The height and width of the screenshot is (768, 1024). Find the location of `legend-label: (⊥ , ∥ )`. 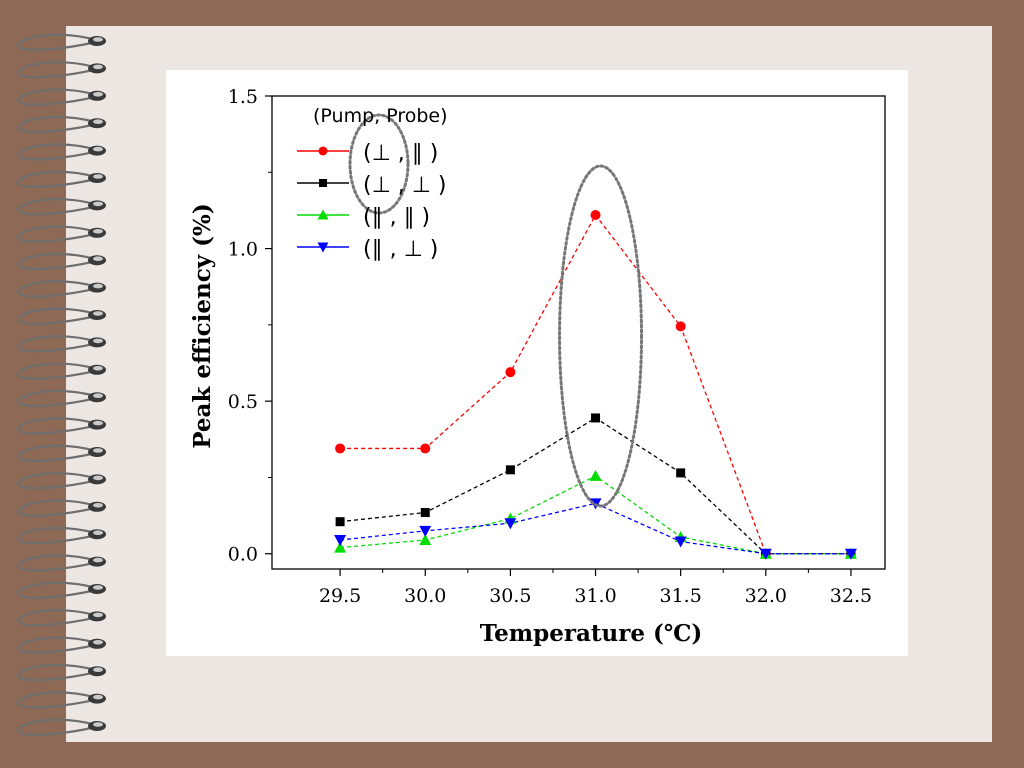

legend-label: (⊥ , ∥ ) is located at coordinates (400, 153).